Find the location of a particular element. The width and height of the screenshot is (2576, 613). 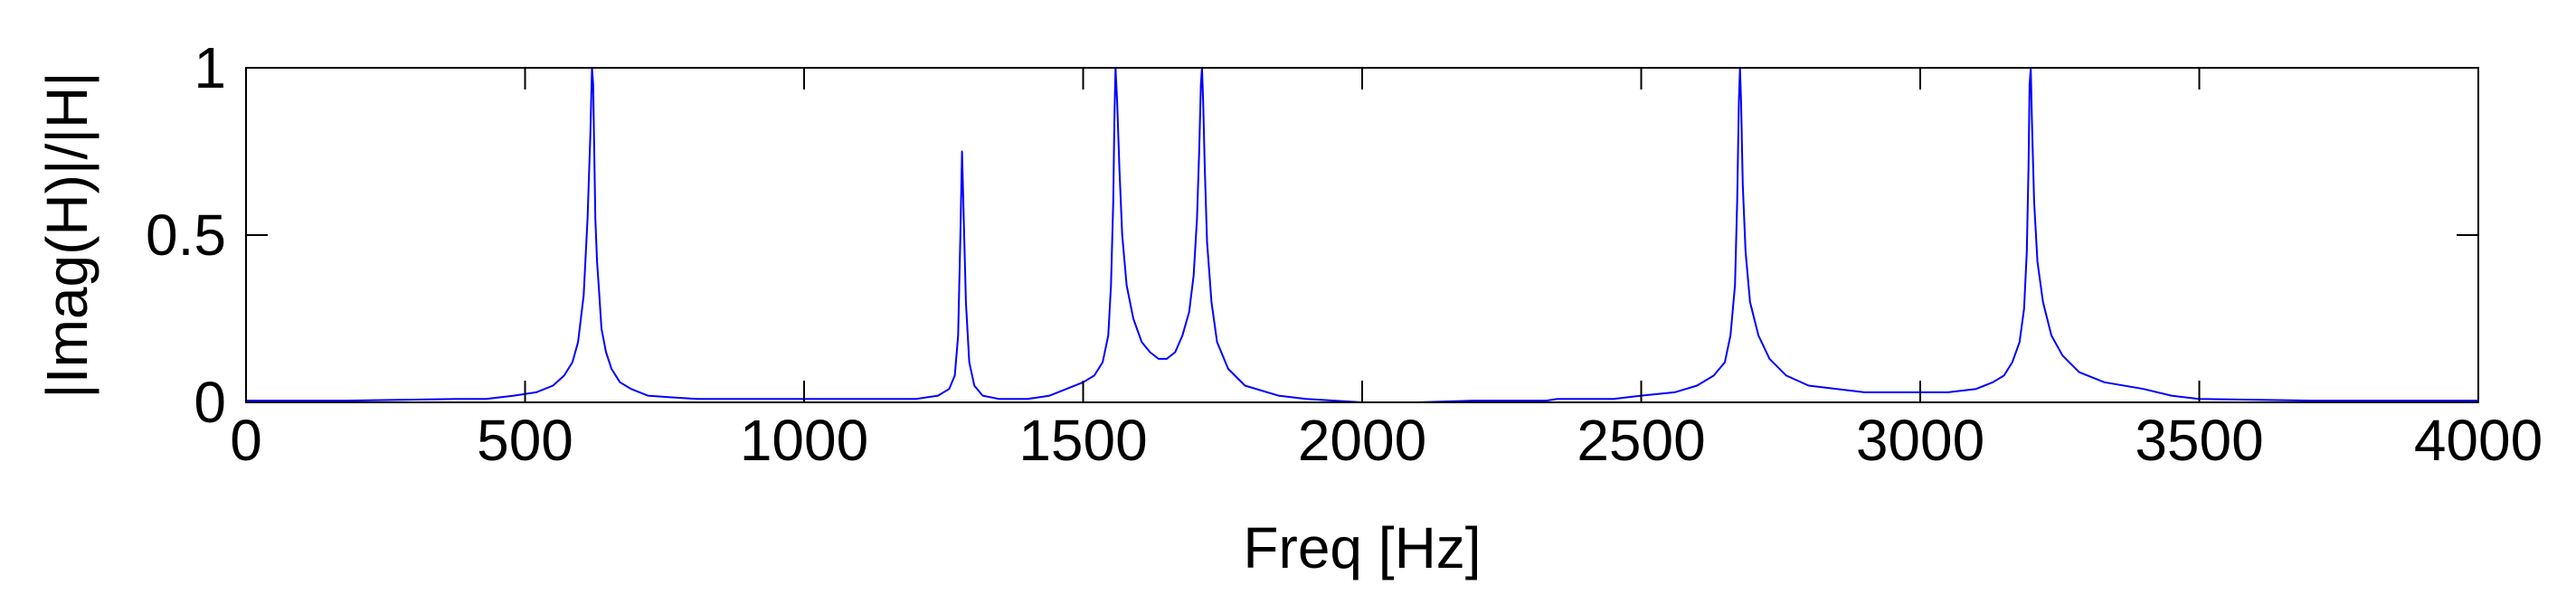

x-tick-label: 0 is located at coordinates (246, 440).